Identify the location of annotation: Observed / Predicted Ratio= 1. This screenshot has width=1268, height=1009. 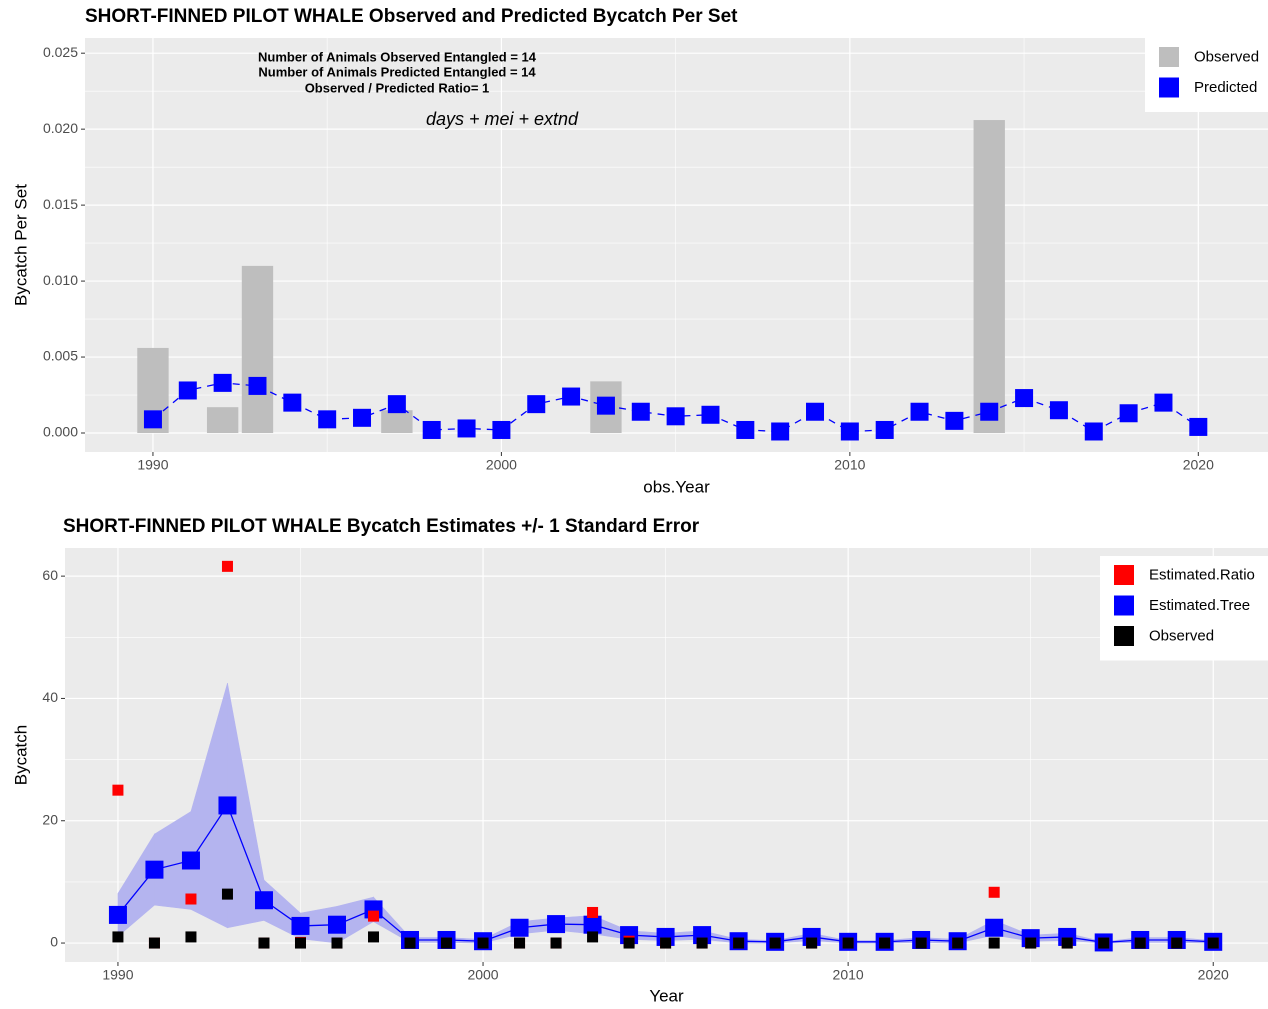
(397, 87).